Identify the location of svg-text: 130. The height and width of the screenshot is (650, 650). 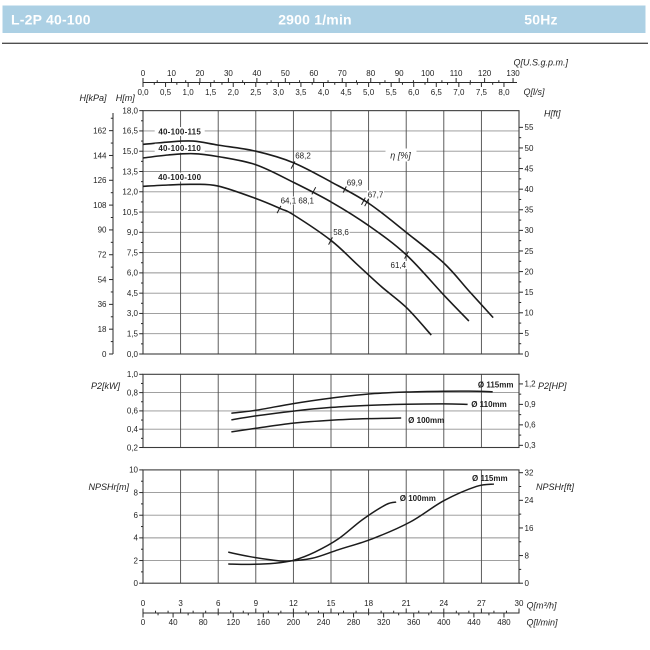
(513, 73).